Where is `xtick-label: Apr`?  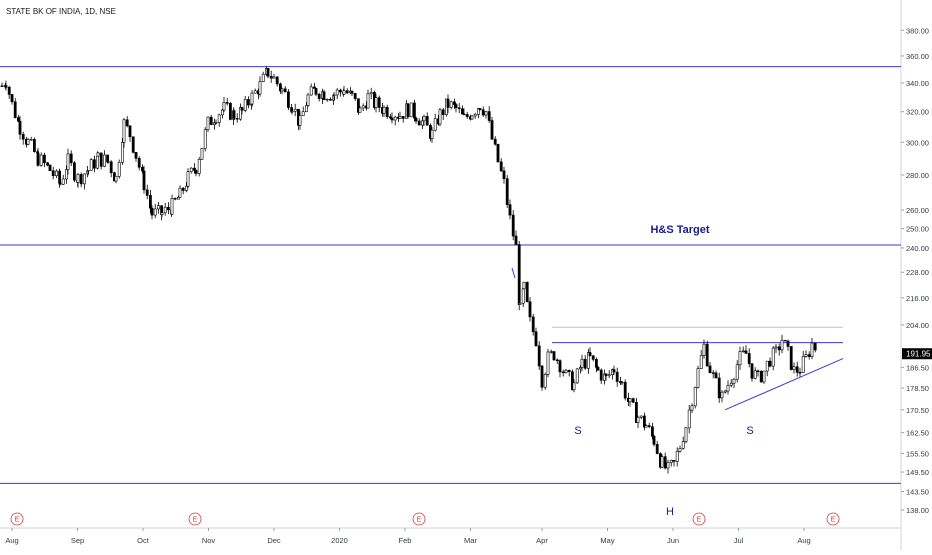
xtick-label: Apr is located at coordinates (542, 540).